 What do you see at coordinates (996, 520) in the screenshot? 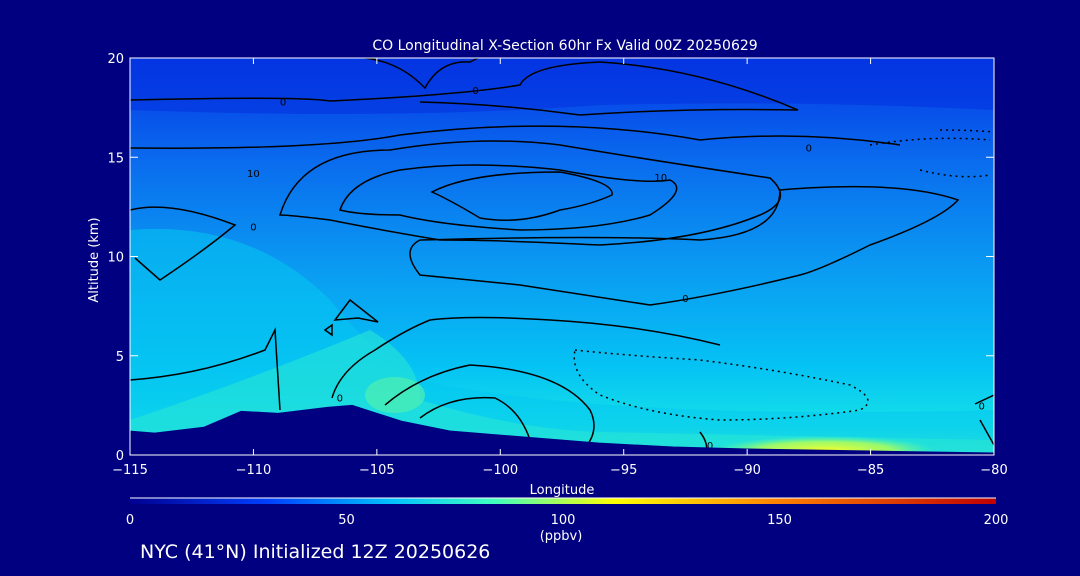
I see `colorbar-tick-label: 200` at bounding box center [996, 520].